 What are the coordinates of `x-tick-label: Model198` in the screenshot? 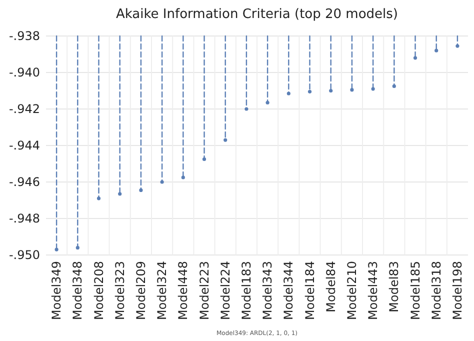 It's located at (457, 290).